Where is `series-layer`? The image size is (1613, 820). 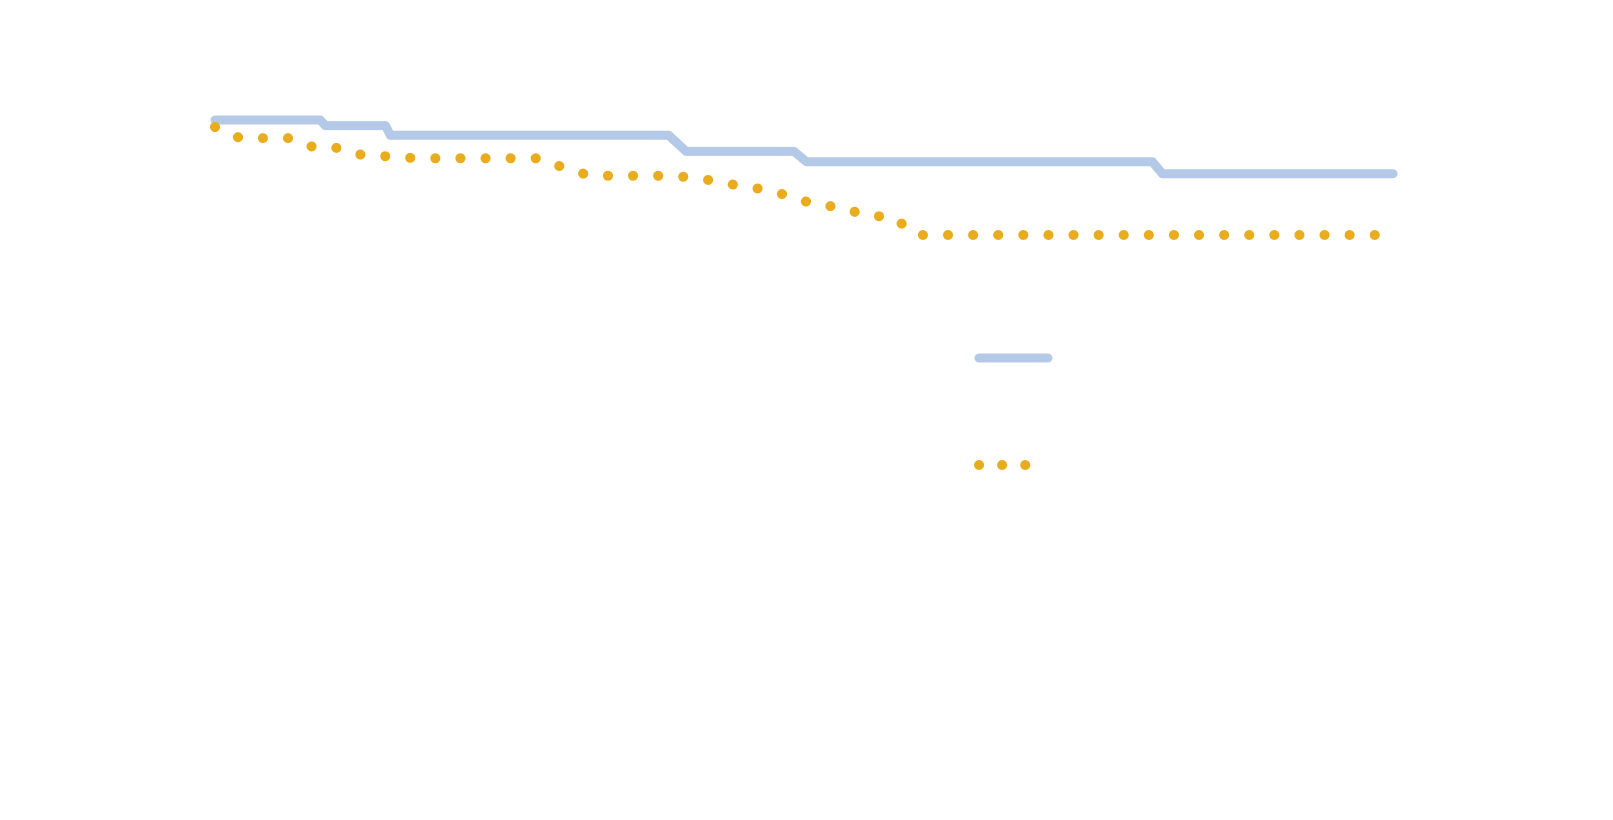
series-layer is located at coordinates (804, 177).